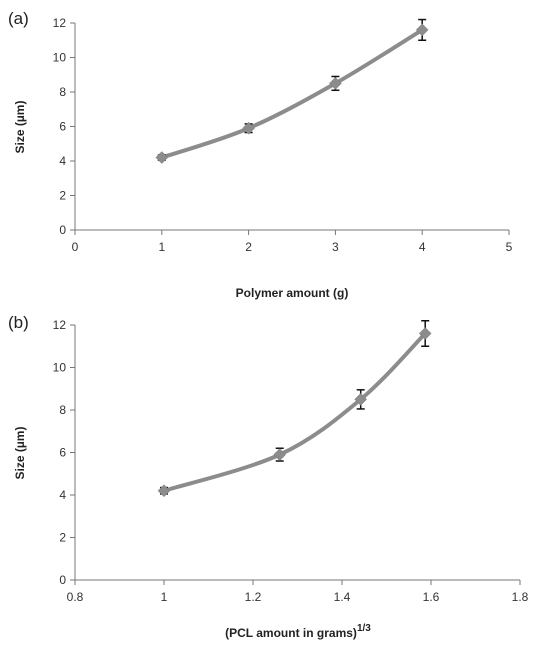 The image size is (536, 653). I want to click on x-tick-label: 2, so click(248, 247).